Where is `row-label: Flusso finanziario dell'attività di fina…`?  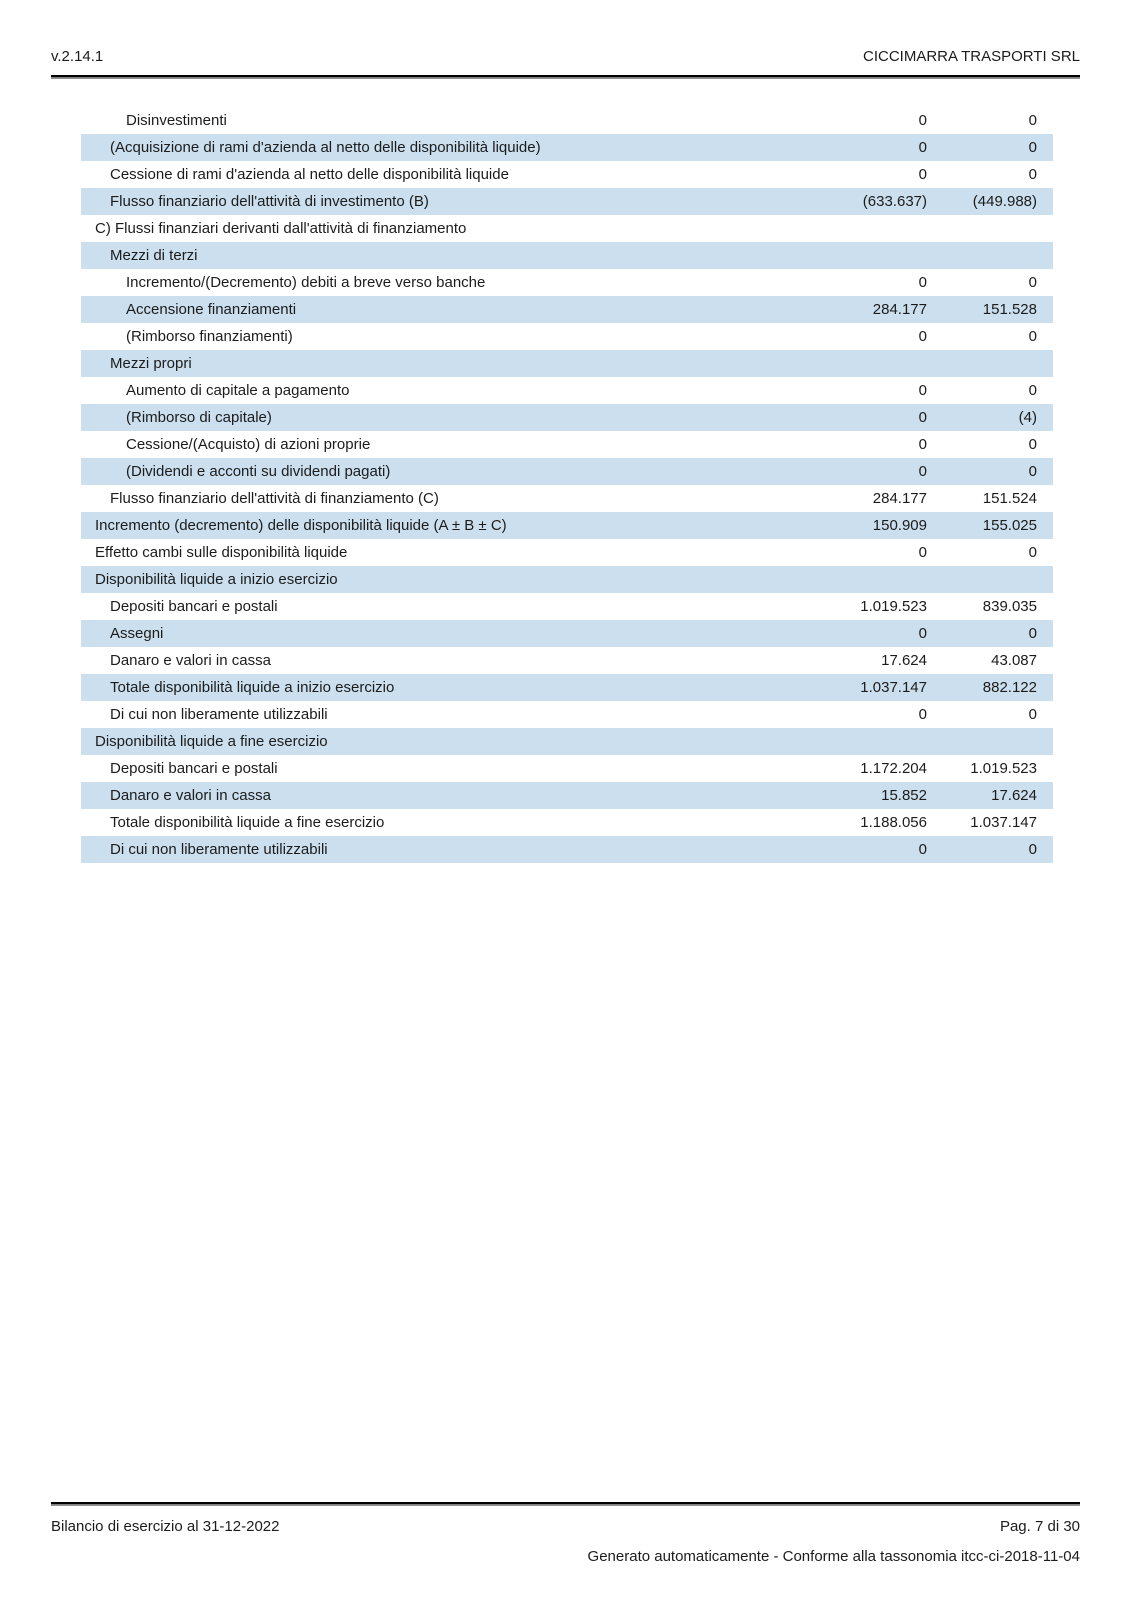 row-label: Flusso finanziario dell'attività di fina… is located at coordinates (274, 498).